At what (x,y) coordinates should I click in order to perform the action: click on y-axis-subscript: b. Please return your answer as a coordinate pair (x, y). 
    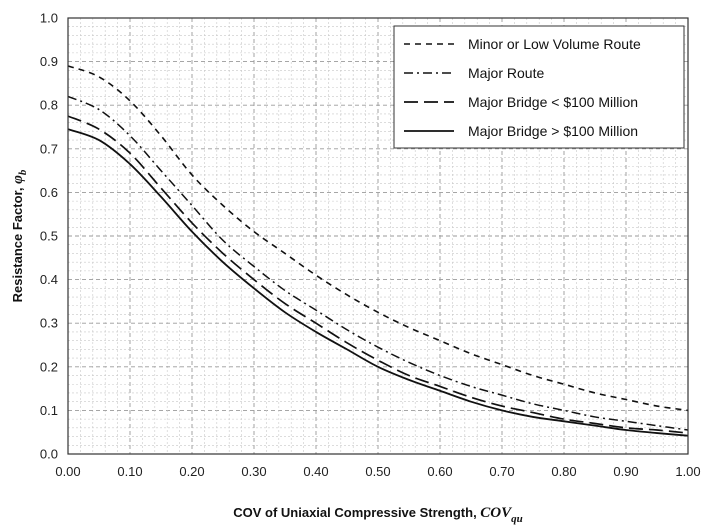
    Looking at the image, I should click on (23, 172).